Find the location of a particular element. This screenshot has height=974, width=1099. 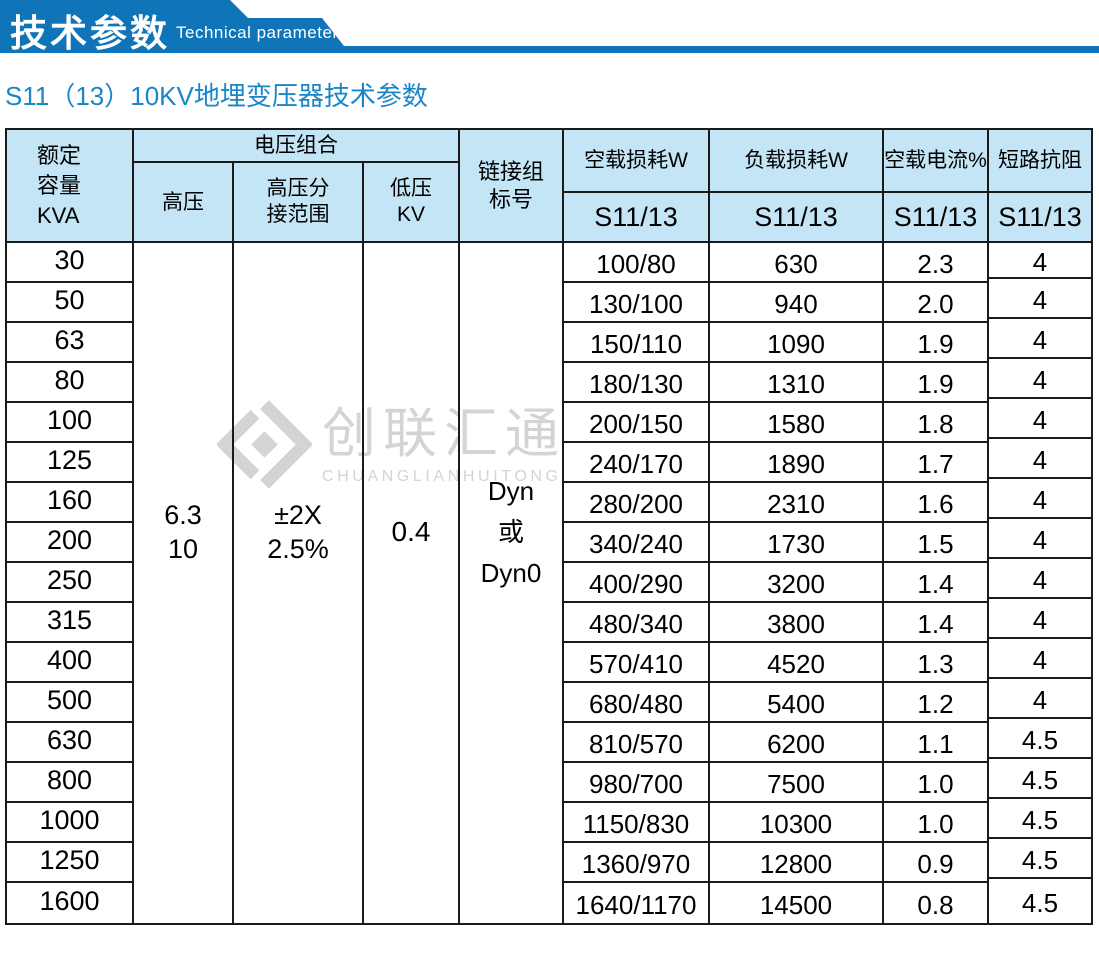

load_loss-cell: 3200 is located at coordinates (796, 583).